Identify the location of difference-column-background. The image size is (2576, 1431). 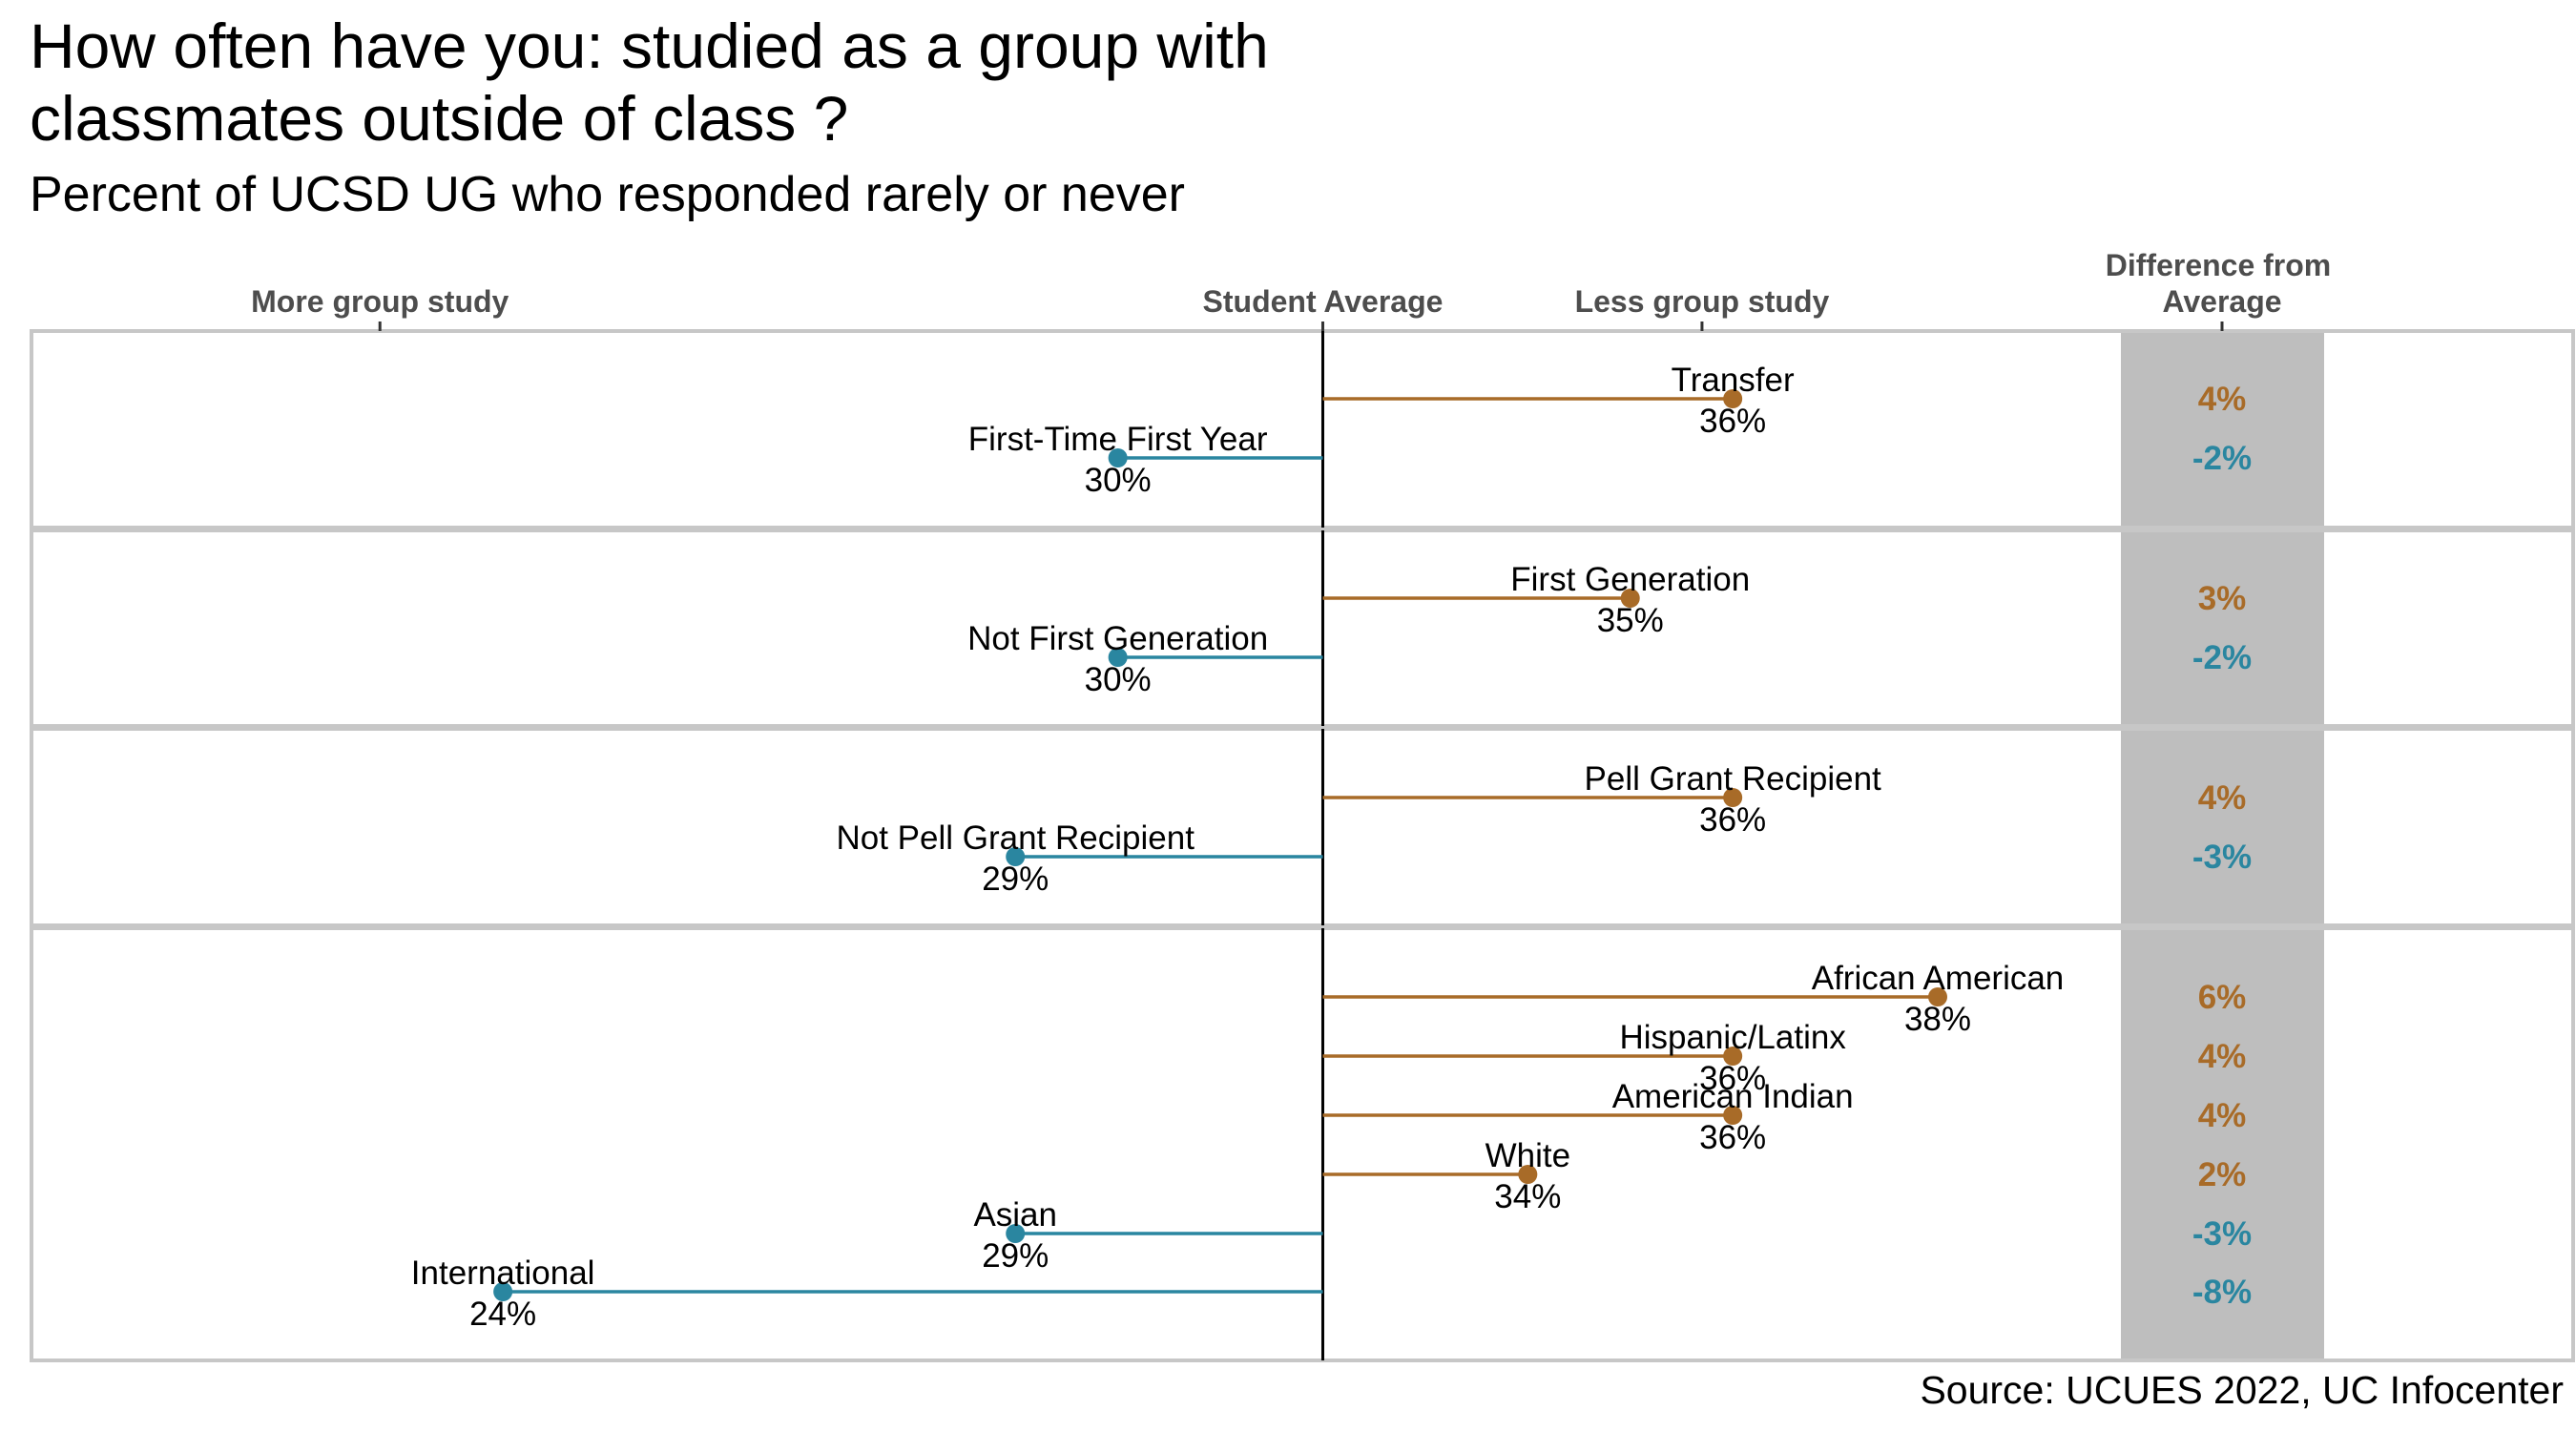
(2222, 846).